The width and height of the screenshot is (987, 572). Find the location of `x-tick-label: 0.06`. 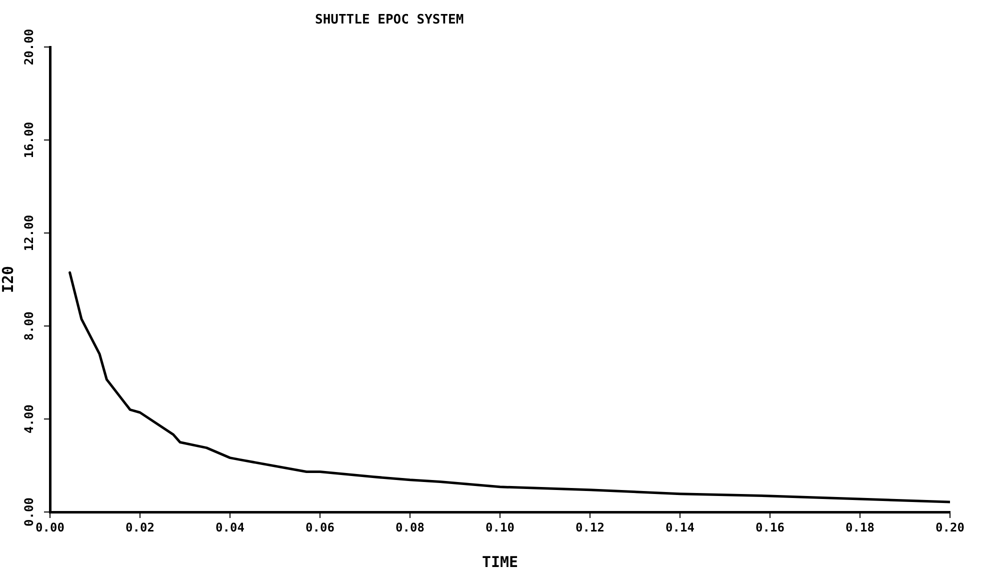

x-tick-label: 0.06 is located at coordinates (320, 527).